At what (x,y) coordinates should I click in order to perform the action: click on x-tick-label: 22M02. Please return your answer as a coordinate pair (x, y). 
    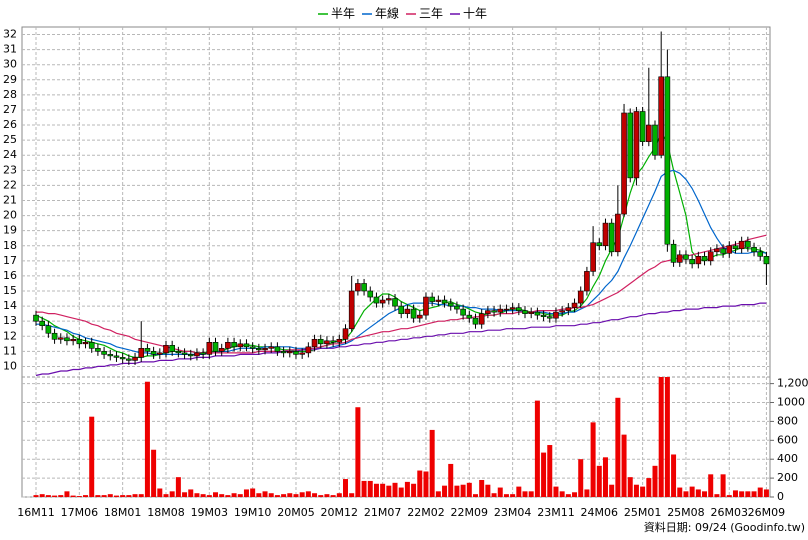
    Looking at the image, I should click on (426, 512).